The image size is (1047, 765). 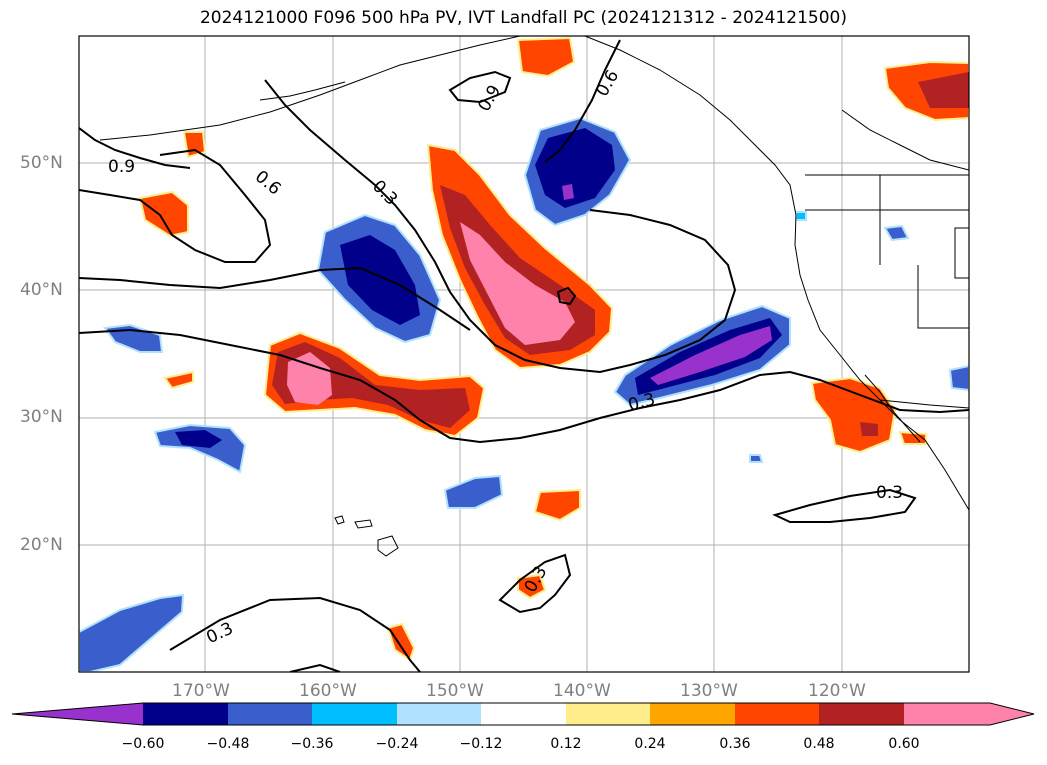 What do you see at coordinates (135, 148) in the screenshot?
I see `contour-09-northwest` at bounding box center [135, 148].